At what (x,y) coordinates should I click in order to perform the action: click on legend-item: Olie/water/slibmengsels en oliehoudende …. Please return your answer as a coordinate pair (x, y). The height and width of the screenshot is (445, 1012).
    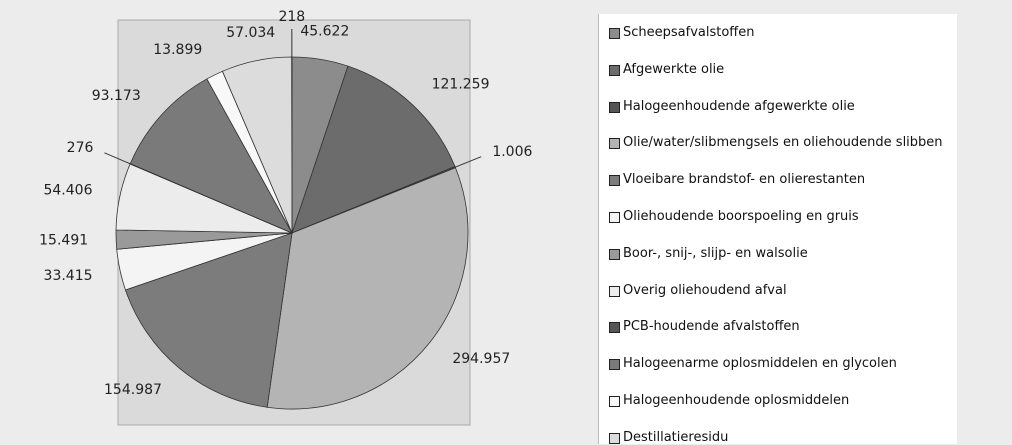
    Looking at the image, I should click on (781, 142).